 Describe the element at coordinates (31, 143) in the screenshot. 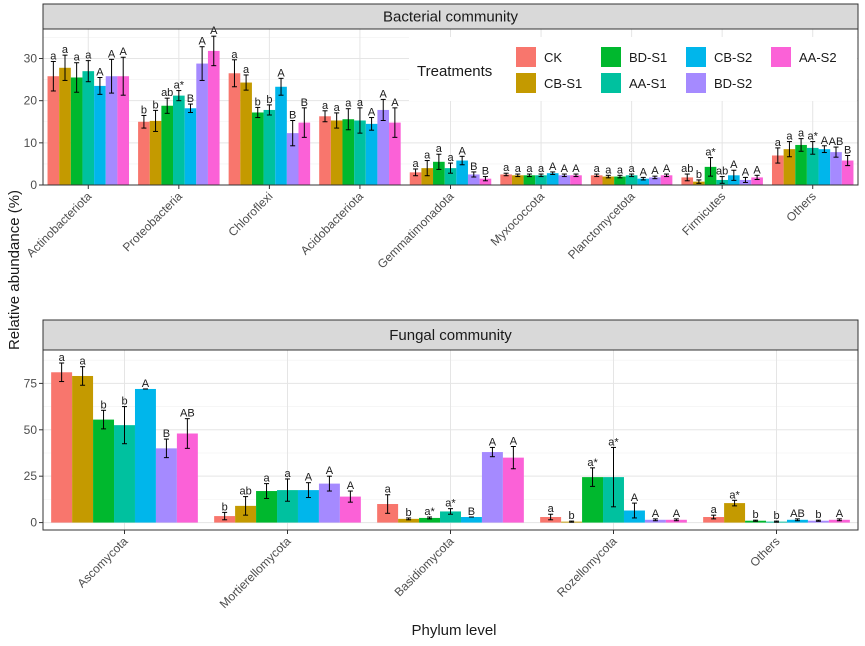

I see `y-tick-label: 10` at that location.